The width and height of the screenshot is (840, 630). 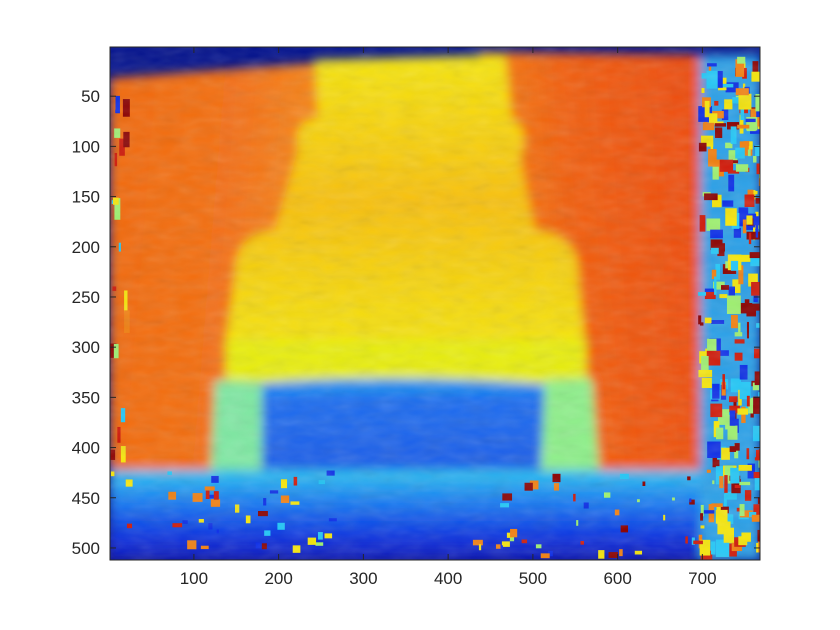 What do you see at coordinates (194, 578) in the screenshot?
I see `x-tick-label: 100` at bounding box center [194, 578].